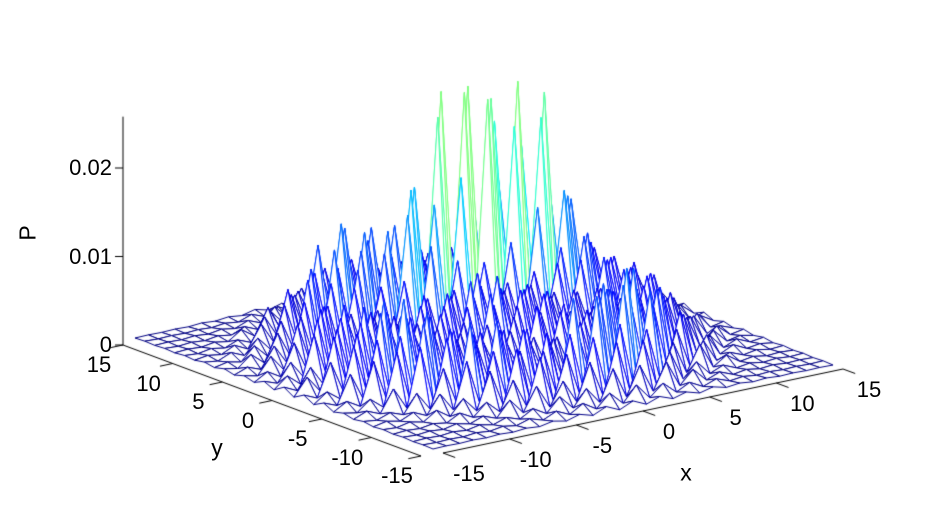 This screenshot has width=929, height=509. What do you see at coordinates (347, 457) in the screenshot?
I see `y-tick-label: -10` at bounding box center [347, 457].